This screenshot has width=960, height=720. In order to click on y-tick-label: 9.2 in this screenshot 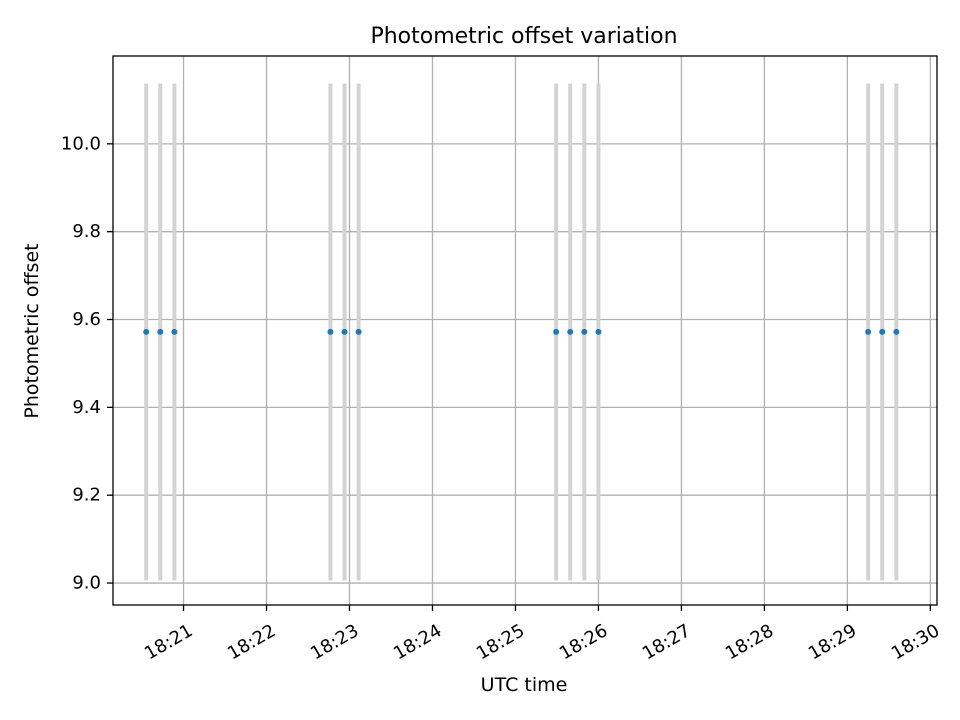, I will do `click(86, 495)`.